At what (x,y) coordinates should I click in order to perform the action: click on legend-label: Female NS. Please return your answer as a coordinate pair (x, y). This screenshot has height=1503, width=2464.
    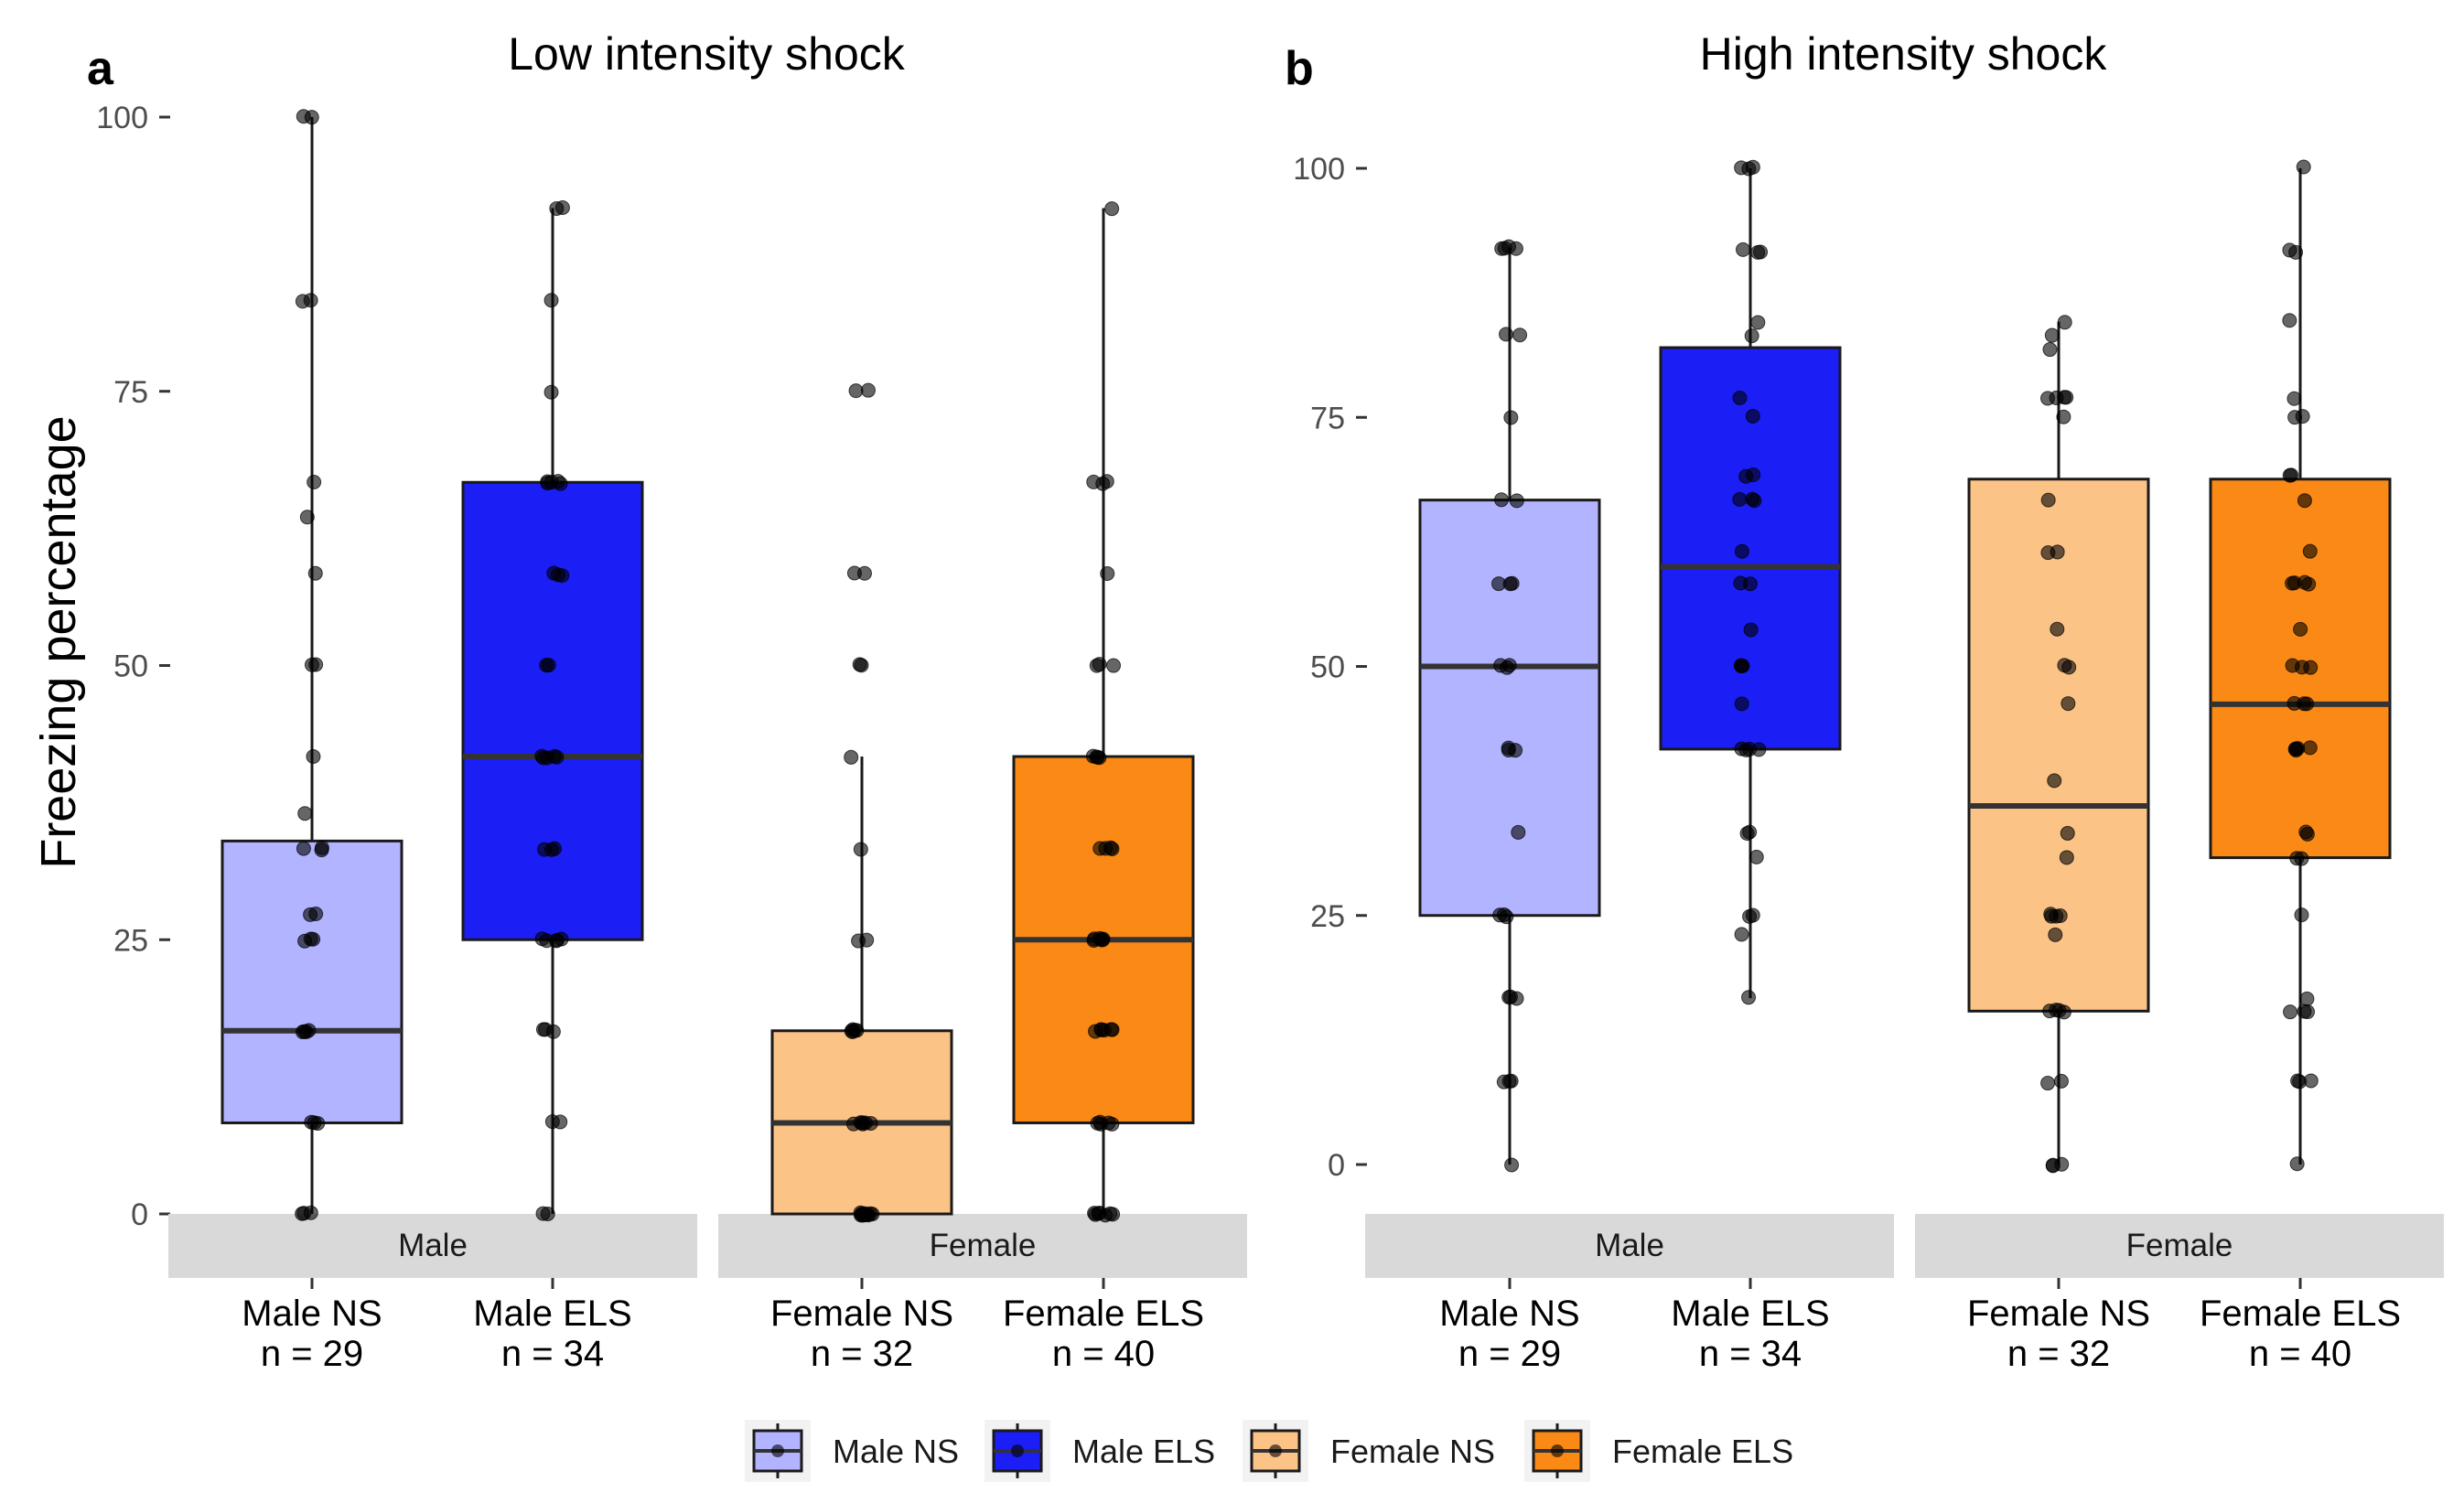
    Looking at the image, I should click on (1413, 1451).